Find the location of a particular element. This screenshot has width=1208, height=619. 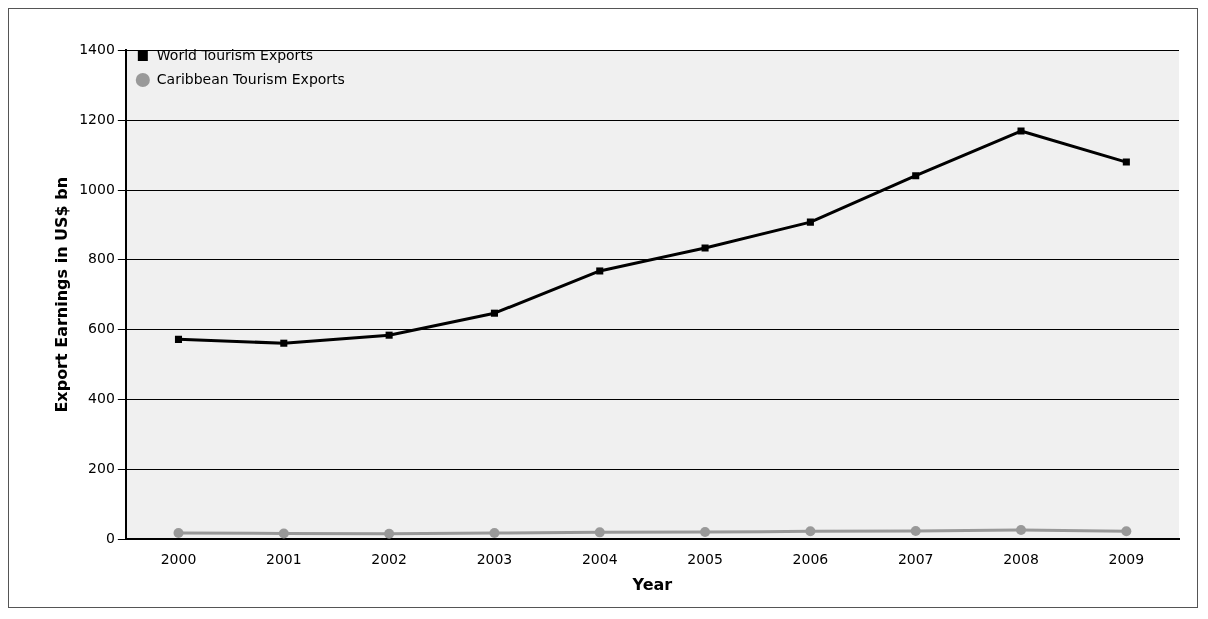

x-tick-label: 2009 is located at coordinates (1126, 559).